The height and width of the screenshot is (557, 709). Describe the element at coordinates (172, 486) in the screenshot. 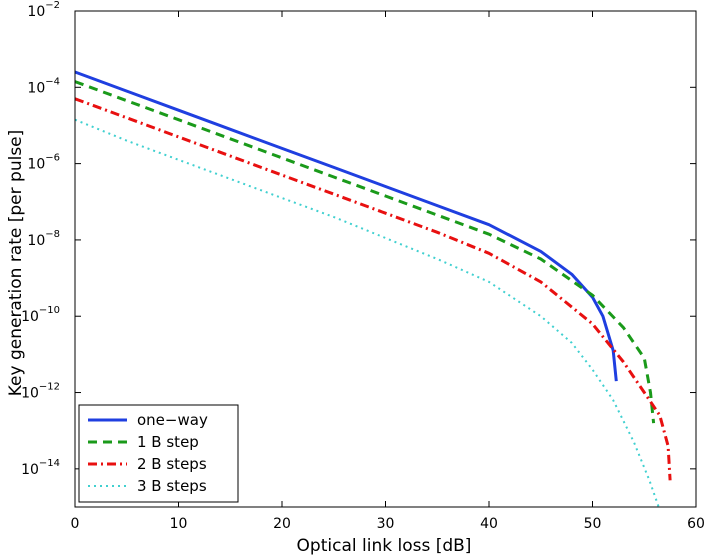

I see `legend-label-3: 3 B steps` at that location.